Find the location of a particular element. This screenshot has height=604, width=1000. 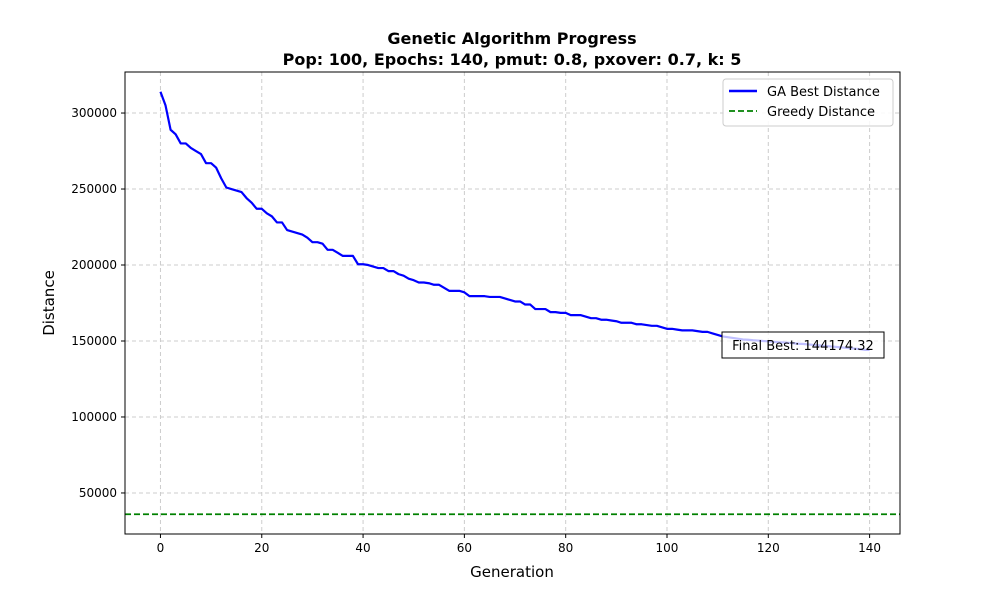

y-axis: 50000 100000 150000 200000 250000 300000 is located at coordinates (98, 303).